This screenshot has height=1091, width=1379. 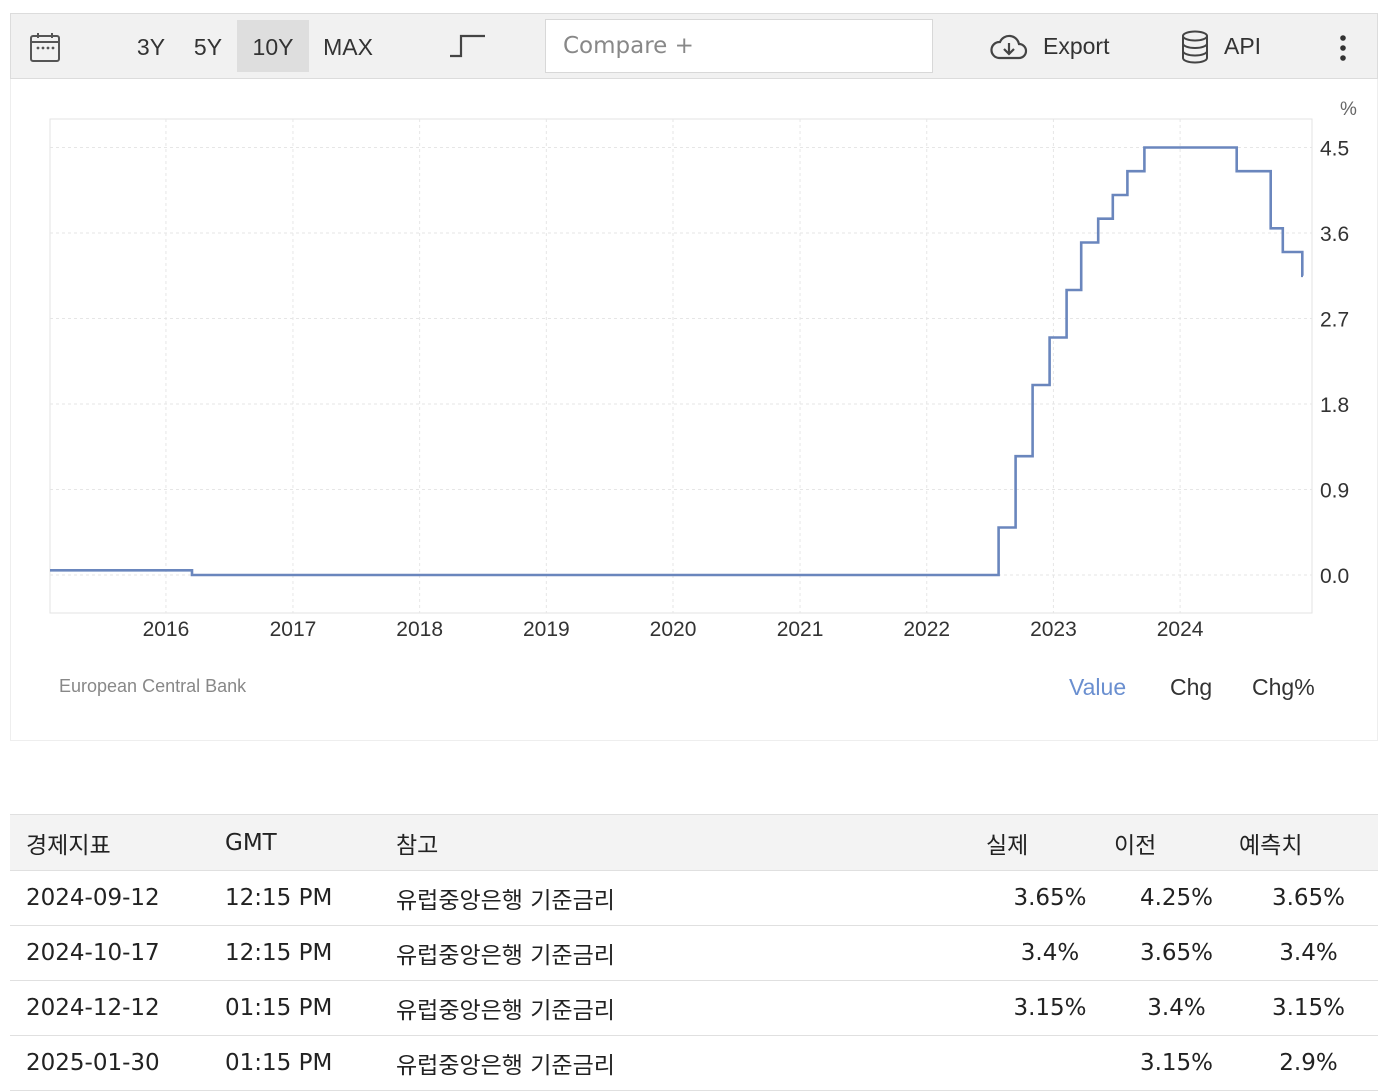 I want to click on step-chart-icon, so click(x=469, y=46).